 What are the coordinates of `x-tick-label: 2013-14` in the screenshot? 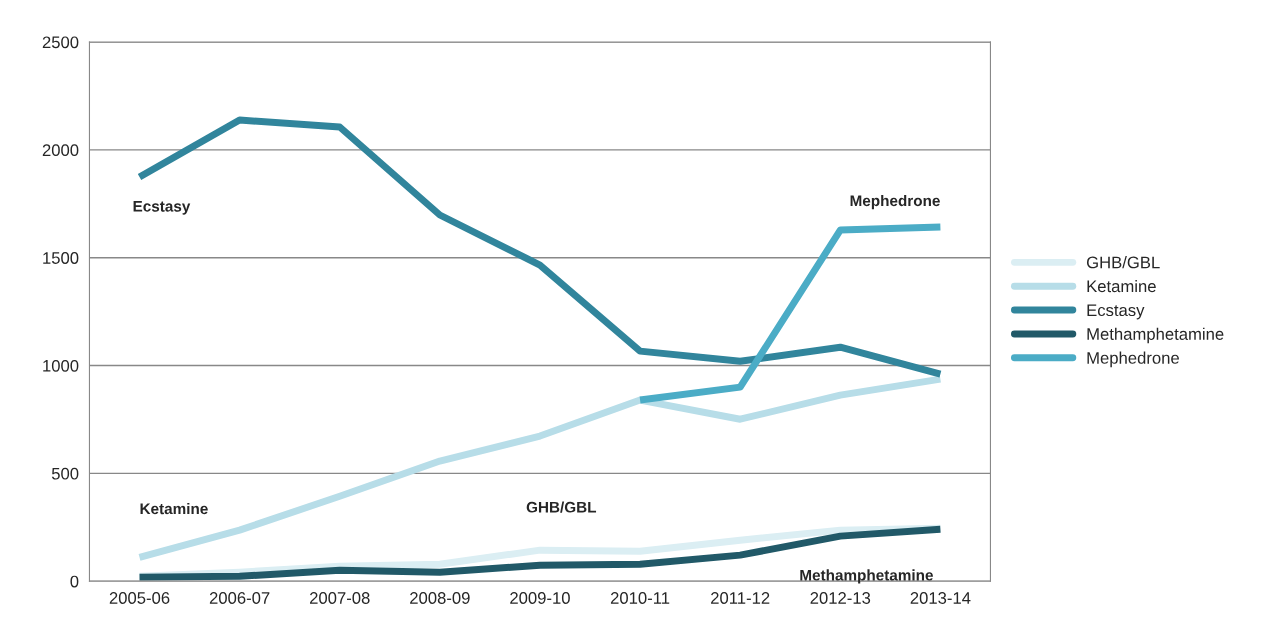 It's located at (940, 598).